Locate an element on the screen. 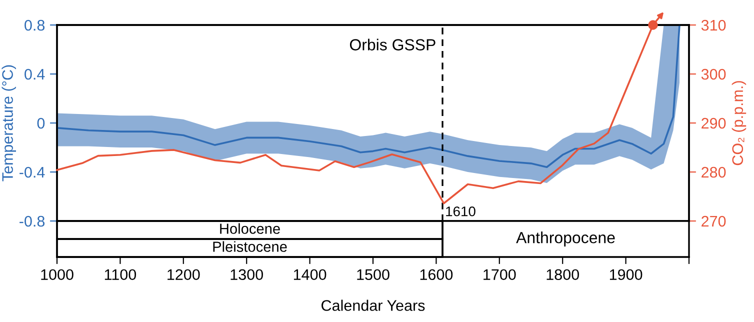  text: Anthropocene is located at coordinates (565, 239).